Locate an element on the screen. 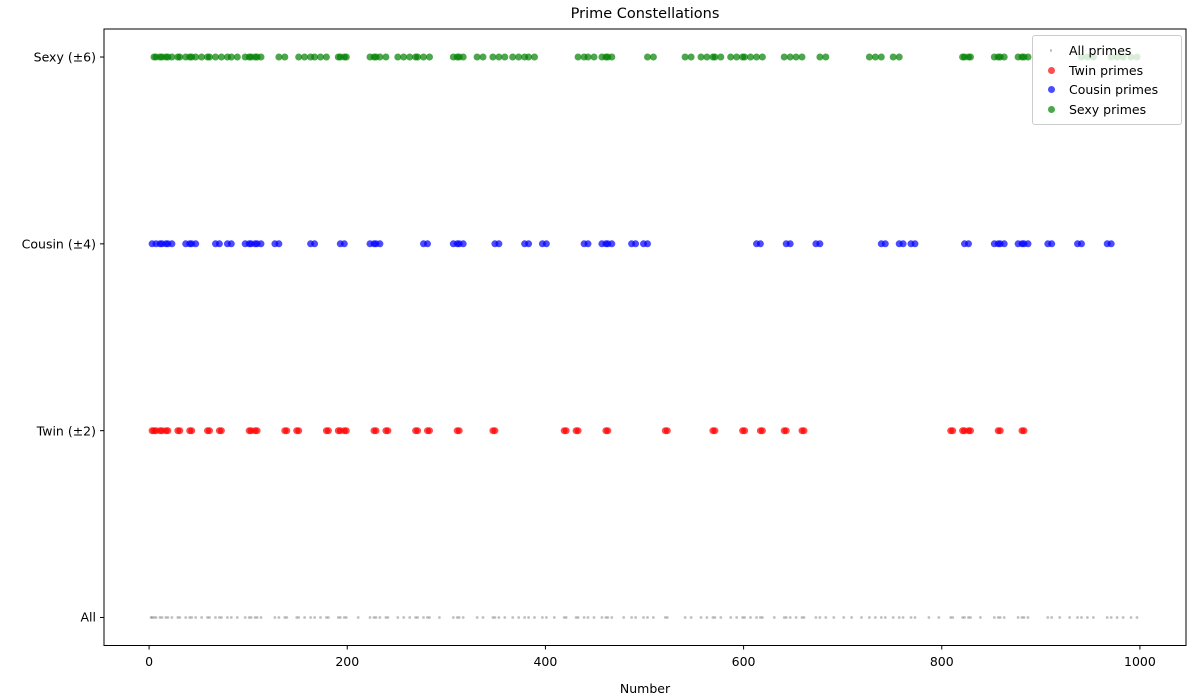 The image size is (1197, 699). ytick-label-sexy: Sexy (±6) is located at coordinates (64, 57).